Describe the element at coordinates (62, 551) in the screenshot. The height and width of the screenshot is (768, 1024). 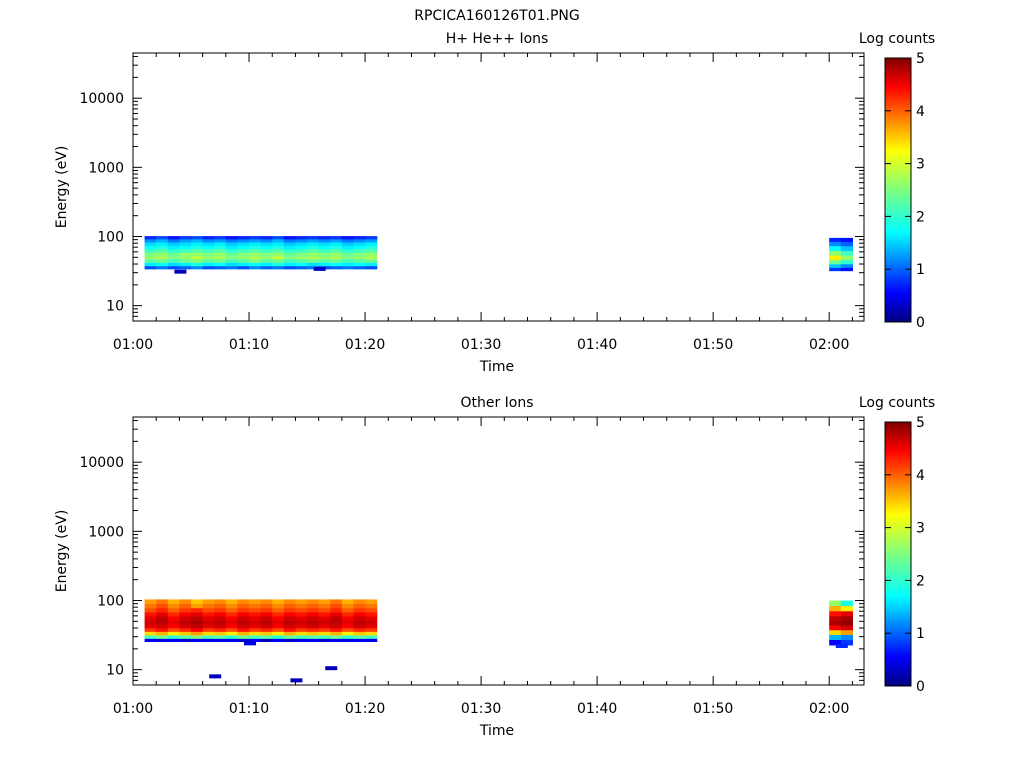
I see `y-axis-label: Energy (eV)` at that location.